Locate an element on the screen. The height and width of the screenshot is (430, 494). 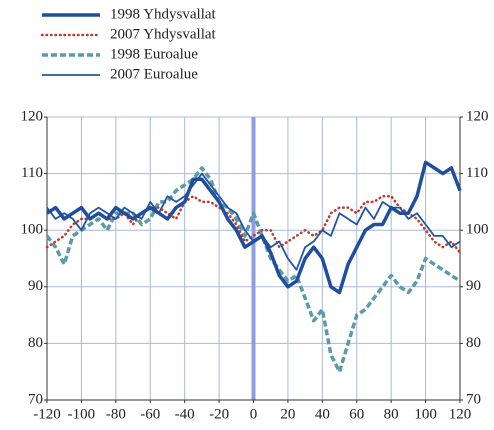
y-tick-label: 100 is located at coordinates (32, 230).